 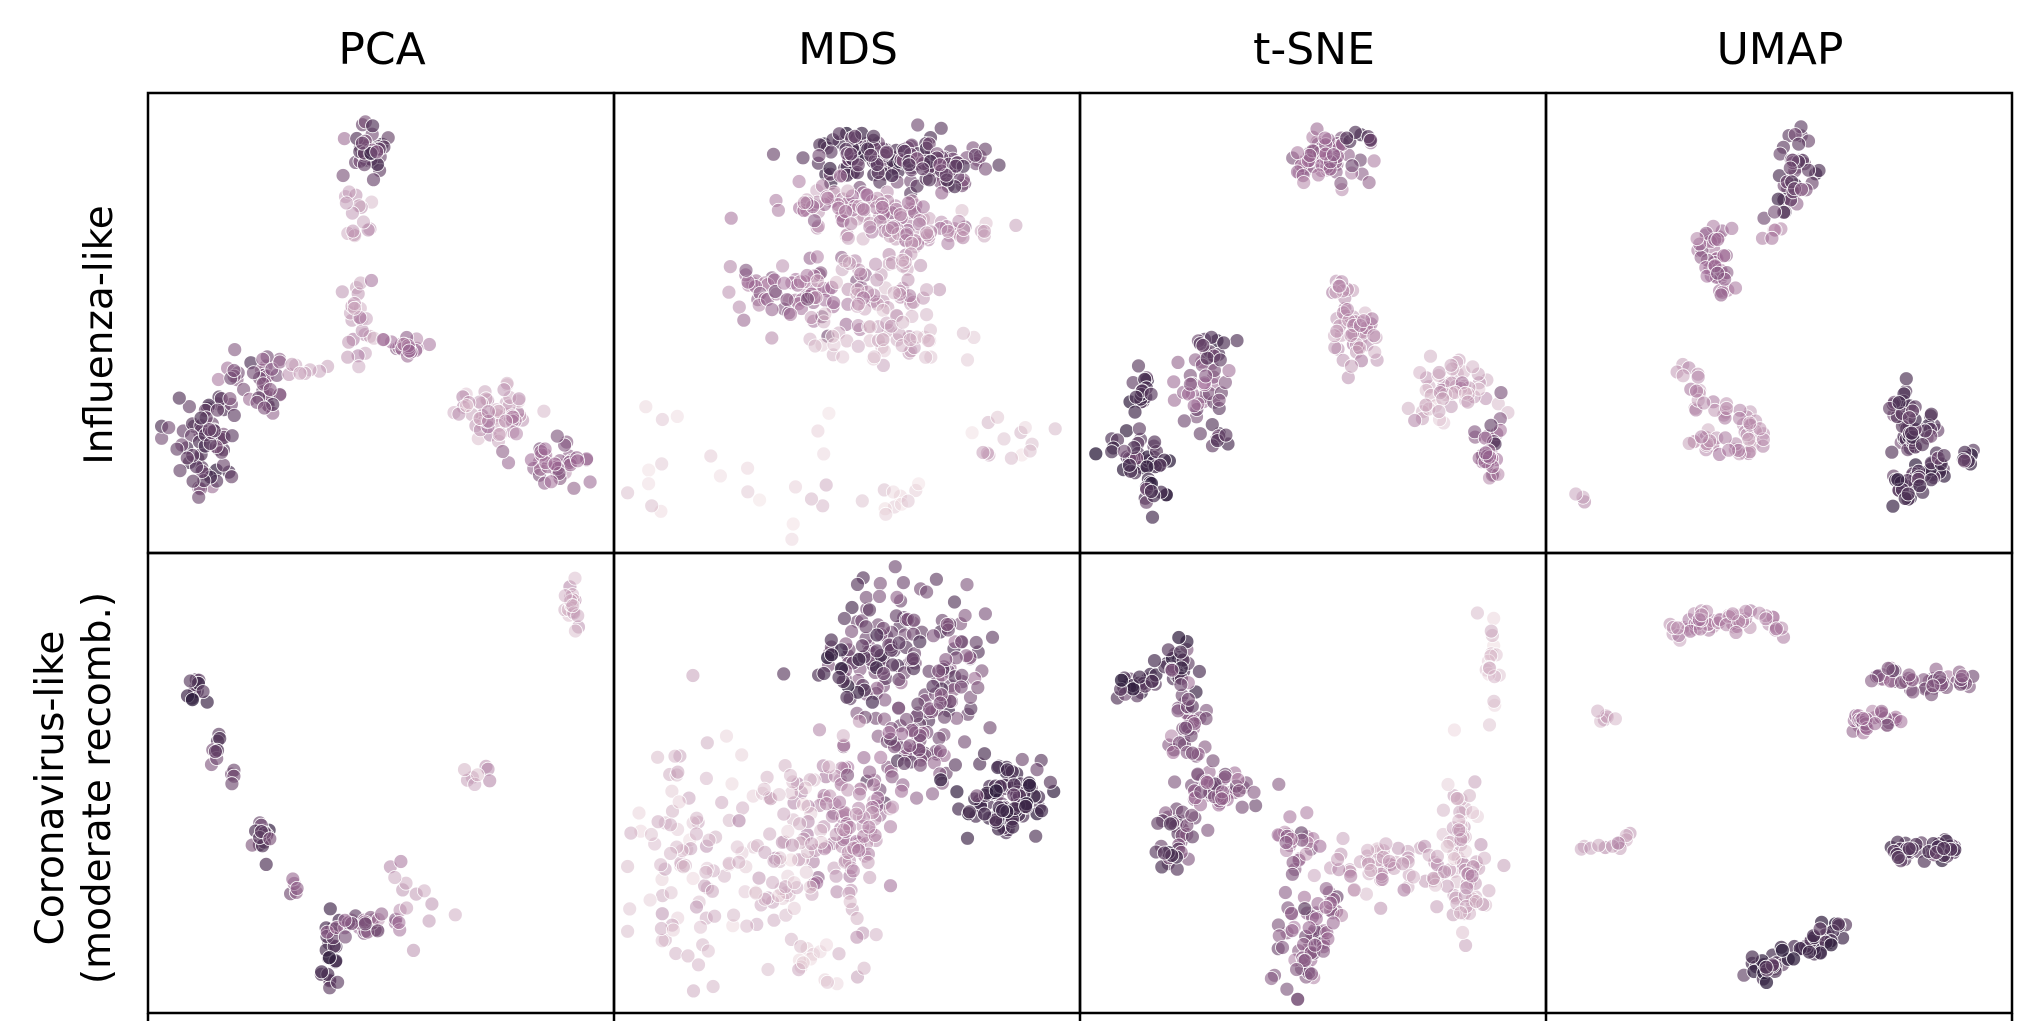 I want to click on col-title-pca: PCA, so click(x=381, y=49).